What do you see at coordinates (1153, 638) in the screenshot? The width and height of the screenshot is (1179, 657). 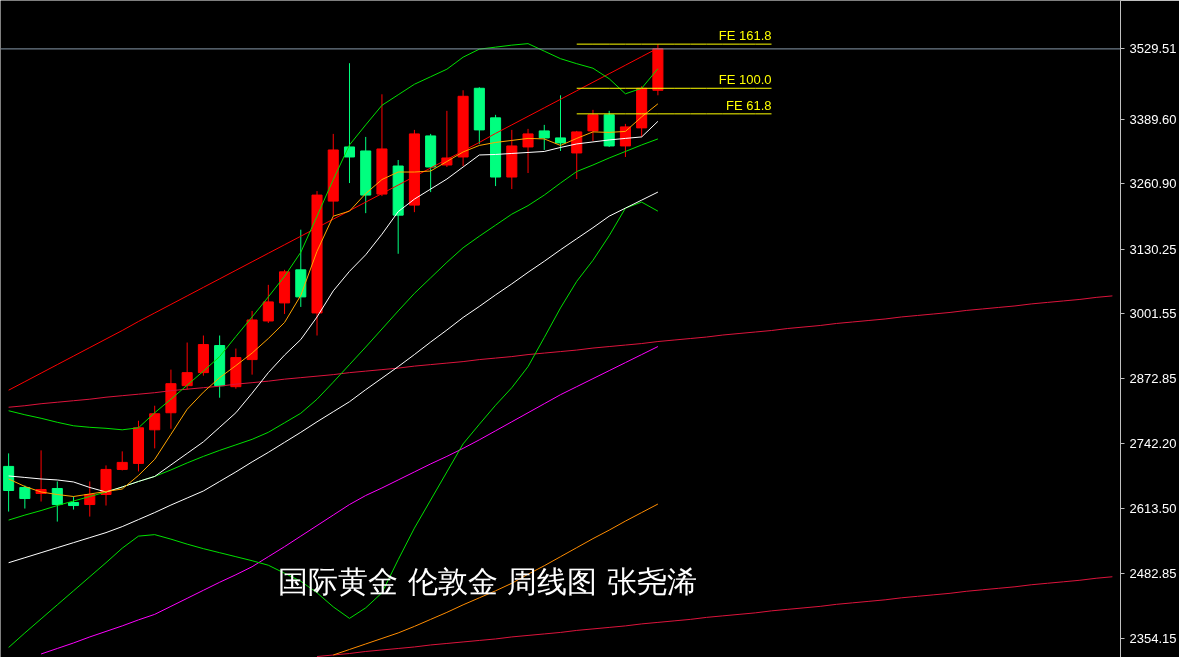 I see `y-tick-label: 2354.15` at bounding box center [1153, 638].